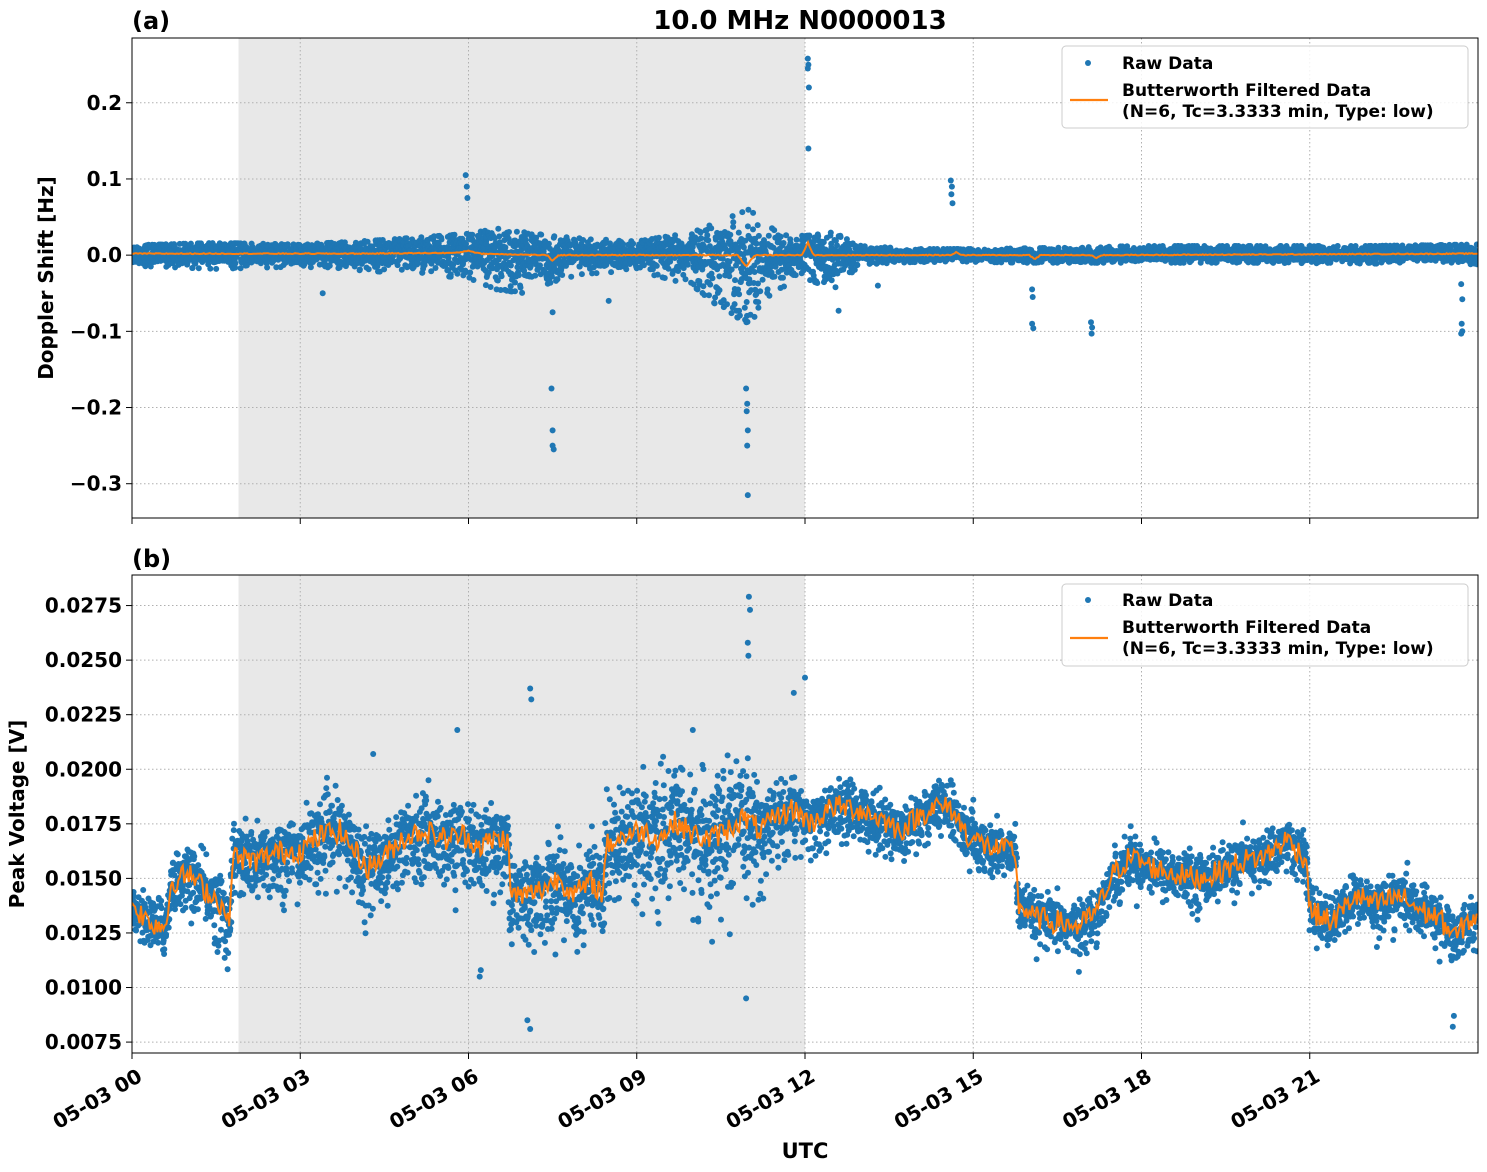 The width and height of the screenshot is (1487, 1172). What do you see at coordinates (799, 21) in the screenshot?
I see `figure-title: 10.0 MHz N0000013` at bounding box center [799, 21].